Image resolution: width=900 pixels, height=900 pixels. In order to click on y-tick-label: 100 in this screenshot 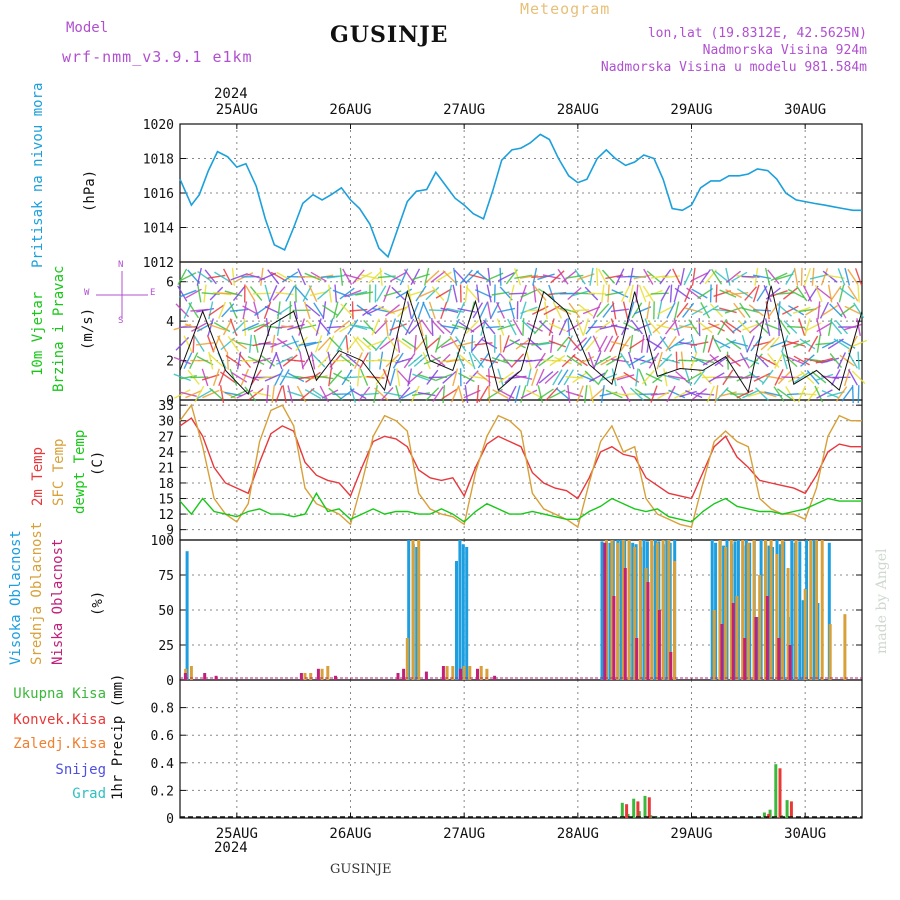, I will do `click(162, 541)`.